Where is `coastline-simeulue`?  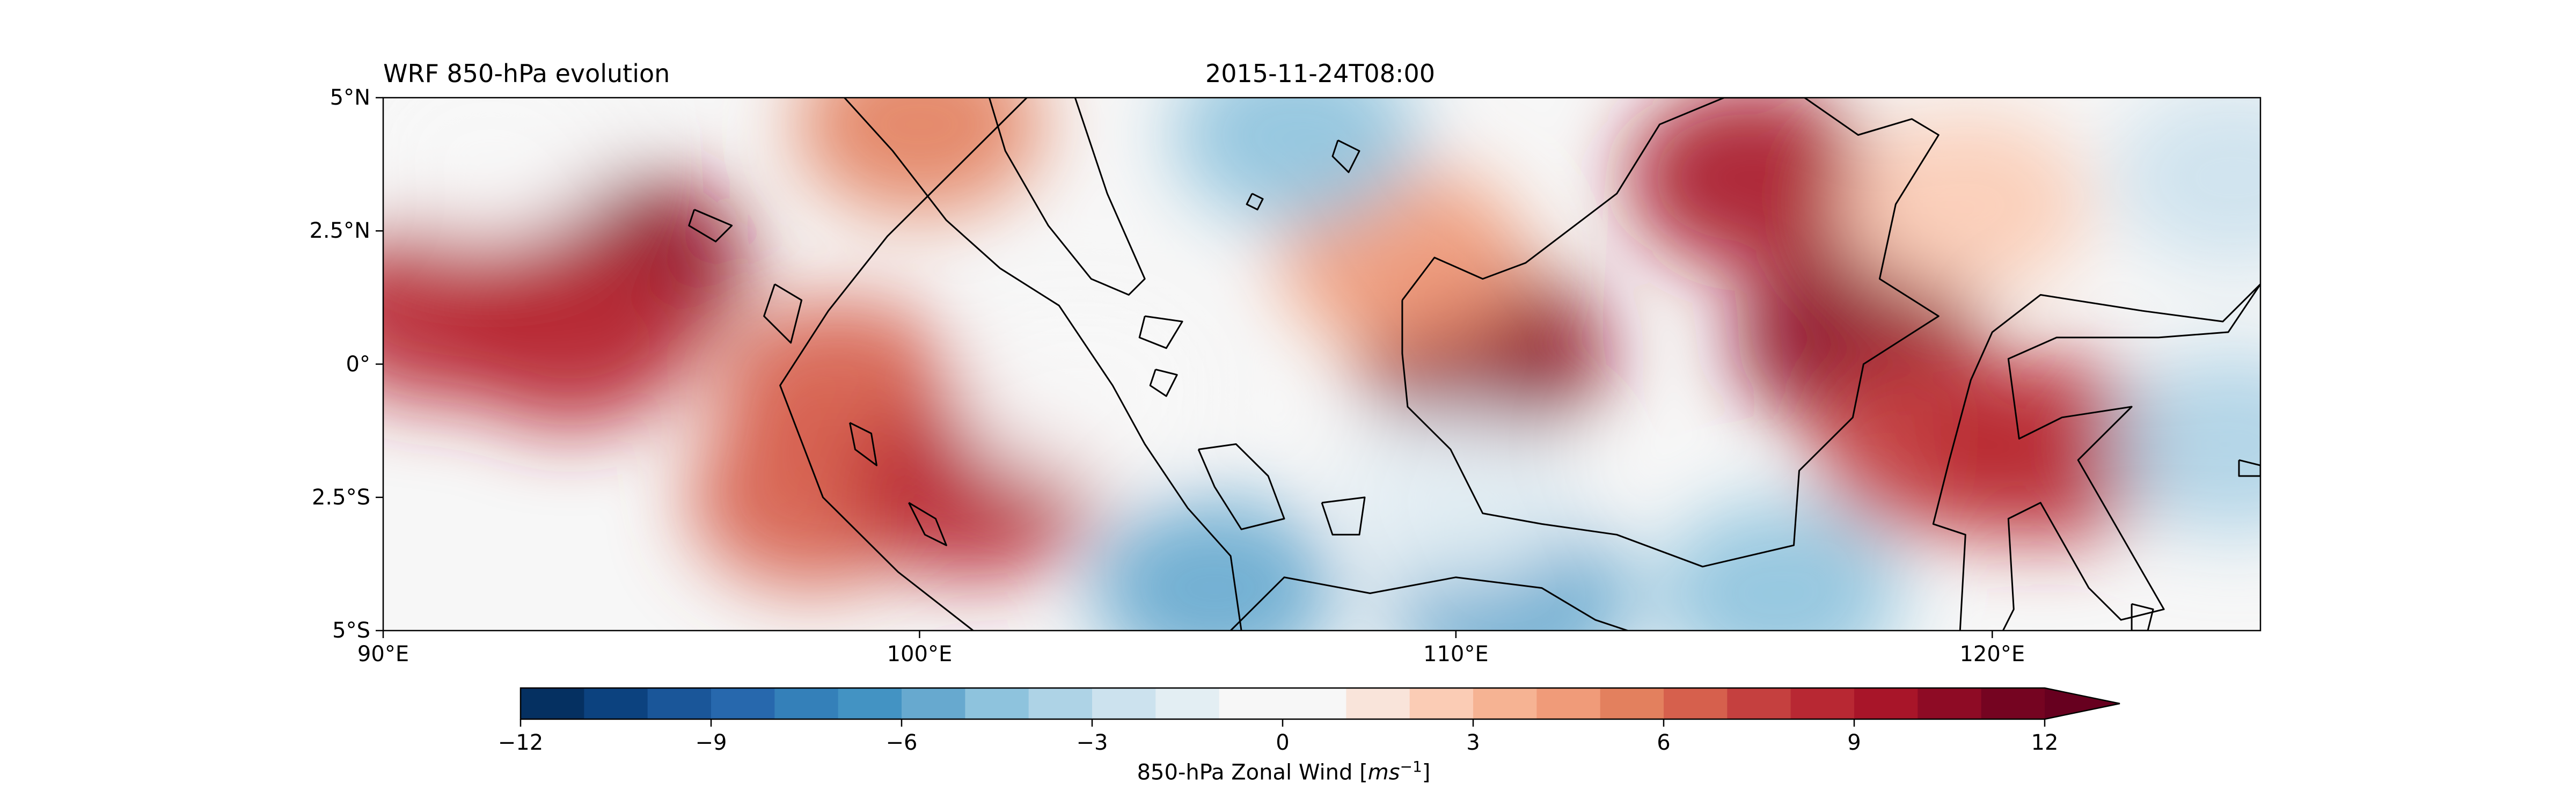 coastline-simeulue is located at coordinates (710, 226).